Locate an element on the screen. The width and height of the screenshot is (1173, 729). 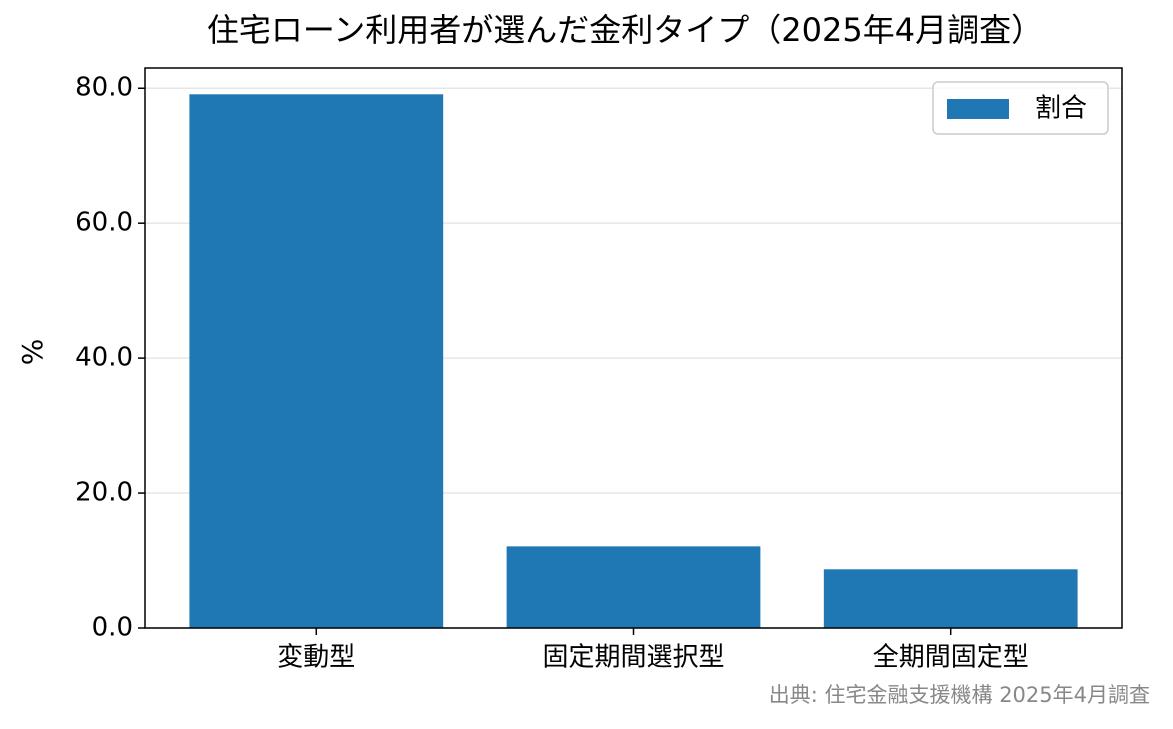
source-note: 出典: 住宅金融支援機構 2025年4月調査 is located at coordinates (959, 695).